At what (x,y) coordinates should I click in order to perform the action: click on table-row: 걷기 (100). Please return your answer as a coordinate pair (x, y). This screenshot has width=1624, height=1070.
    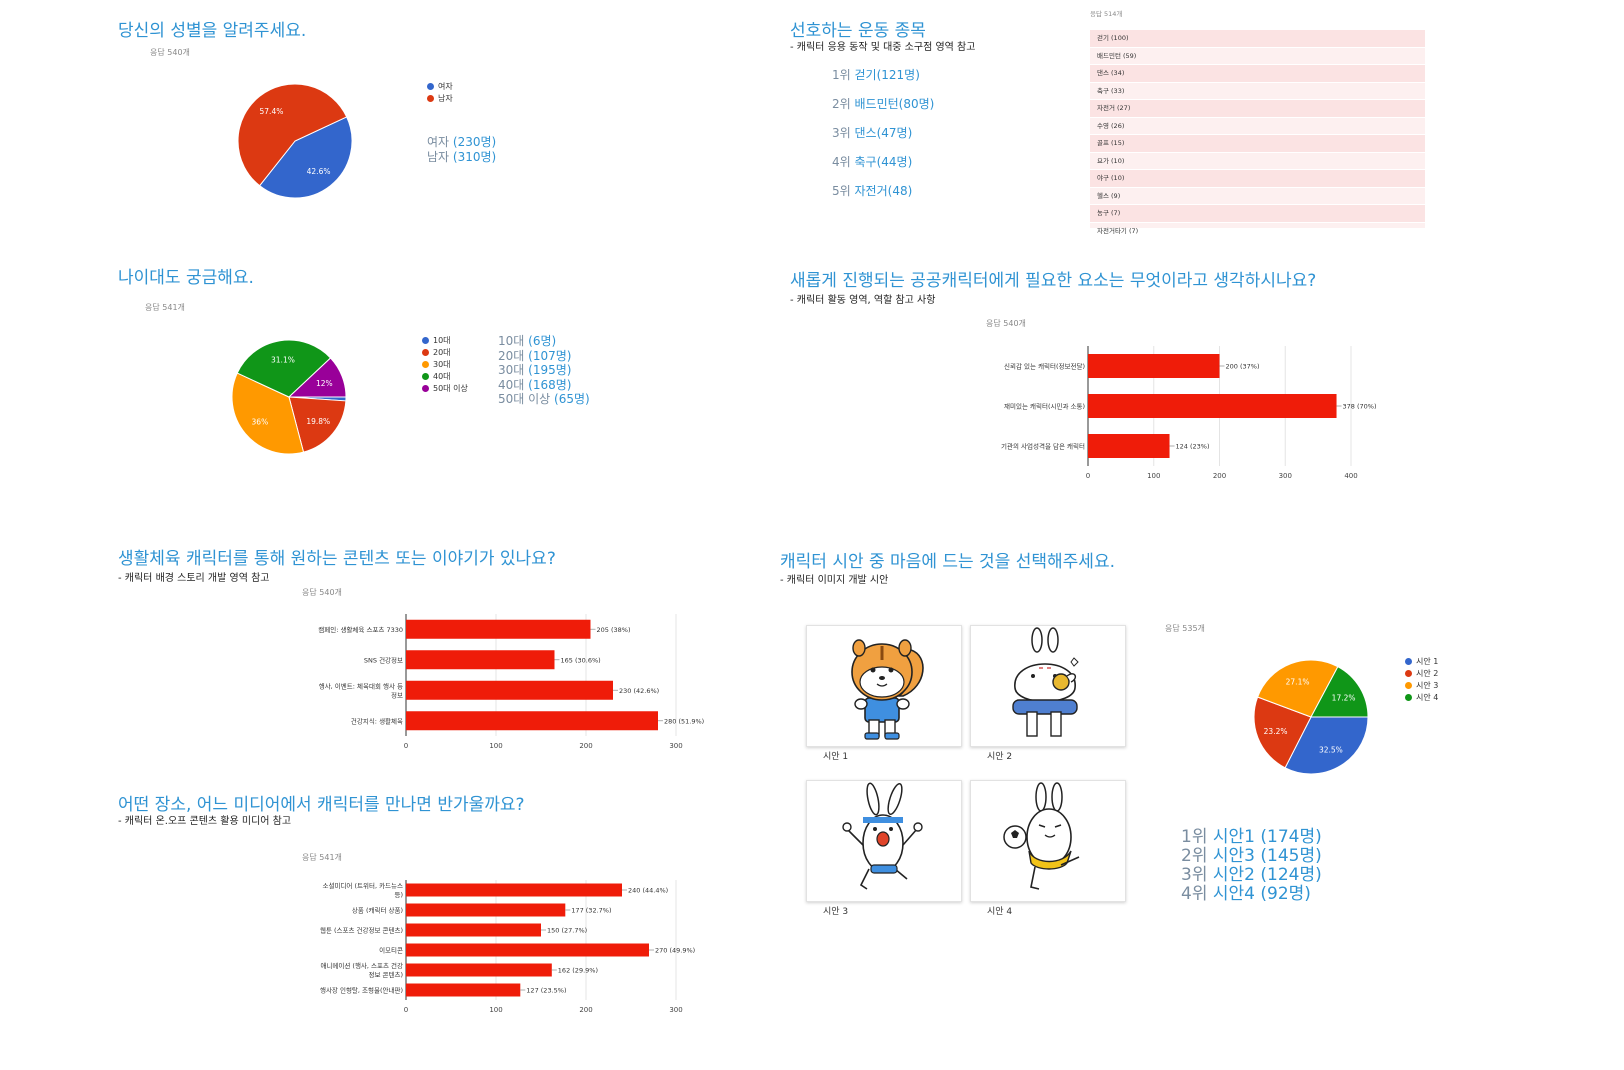
    Looking at the image, I should click on (1257, 39).